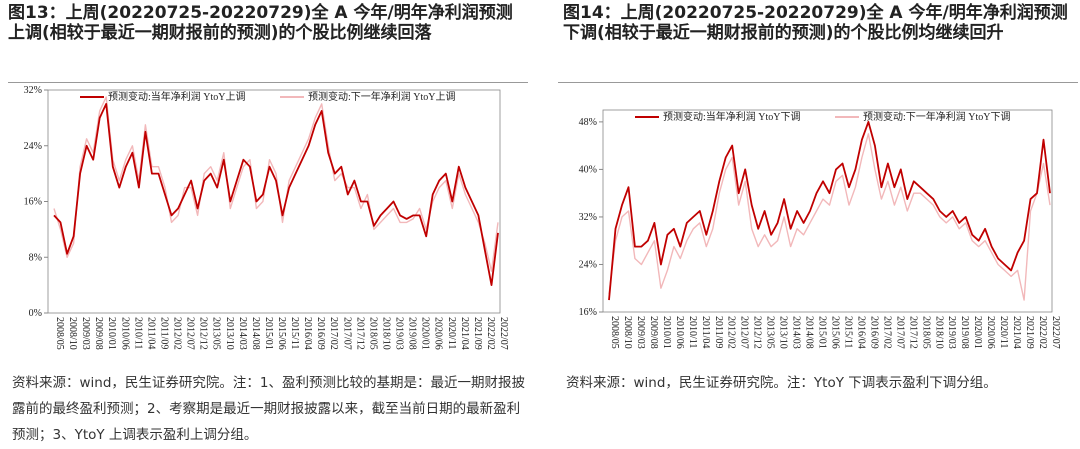 The width and height of the screenshot is (1080, 449). Describe the element at coordinates (732, 116) in the screenshot. I see `legend-label: 预测变动:当年净利润 YtoY下调` at that location.